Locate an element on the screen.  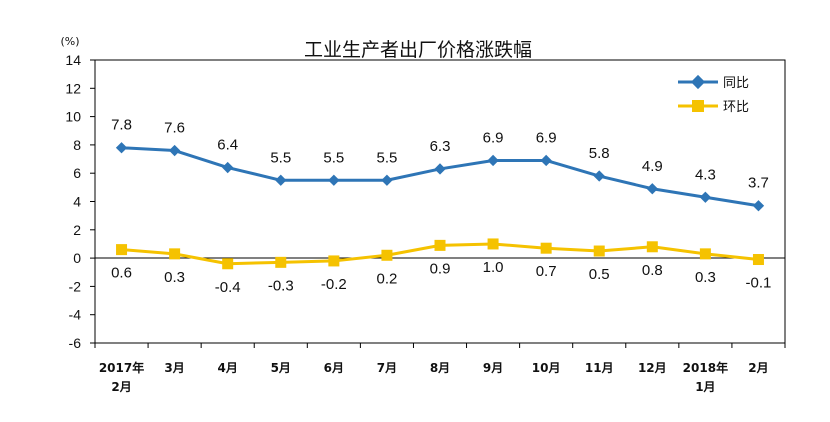
x-axis-categories: 2017年 2月 3月 4月 5月 6月 7月 8月 9月 10月 11月 12月 2018年 1月 2月 is located at coordinates (440, 368).